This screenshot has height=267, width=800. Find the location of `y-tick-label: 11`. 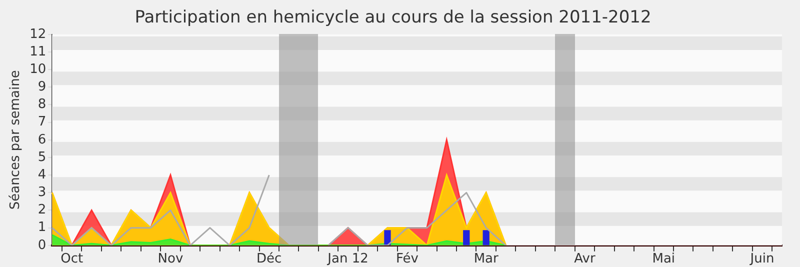

y-tick-label: 11 is located at coordinates (38, 52).